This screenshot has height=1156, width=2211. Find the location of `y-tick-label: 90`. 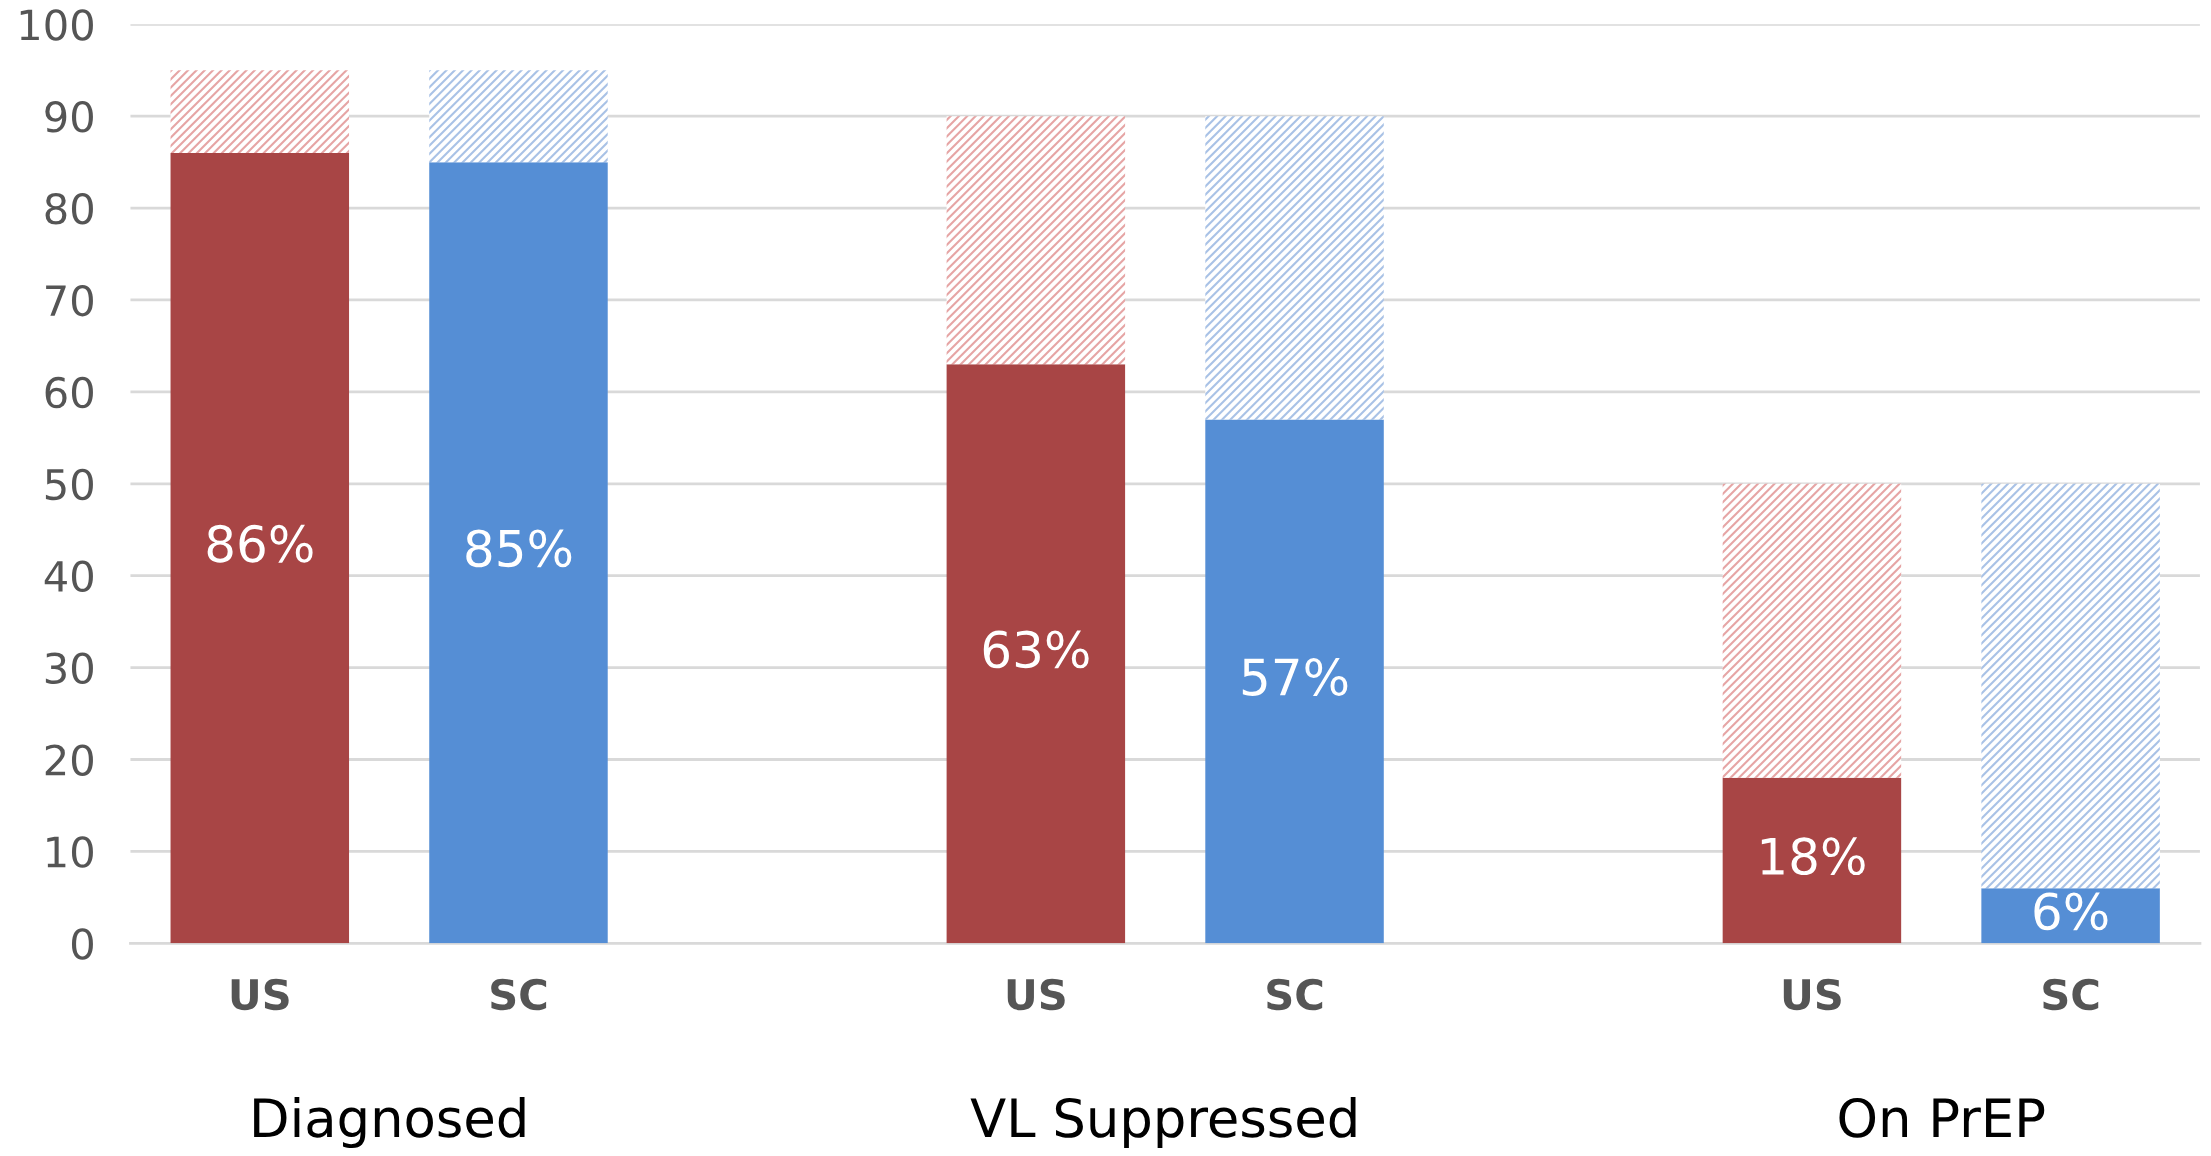

y-tick-label: 90 is located at coordinates (69, 117).